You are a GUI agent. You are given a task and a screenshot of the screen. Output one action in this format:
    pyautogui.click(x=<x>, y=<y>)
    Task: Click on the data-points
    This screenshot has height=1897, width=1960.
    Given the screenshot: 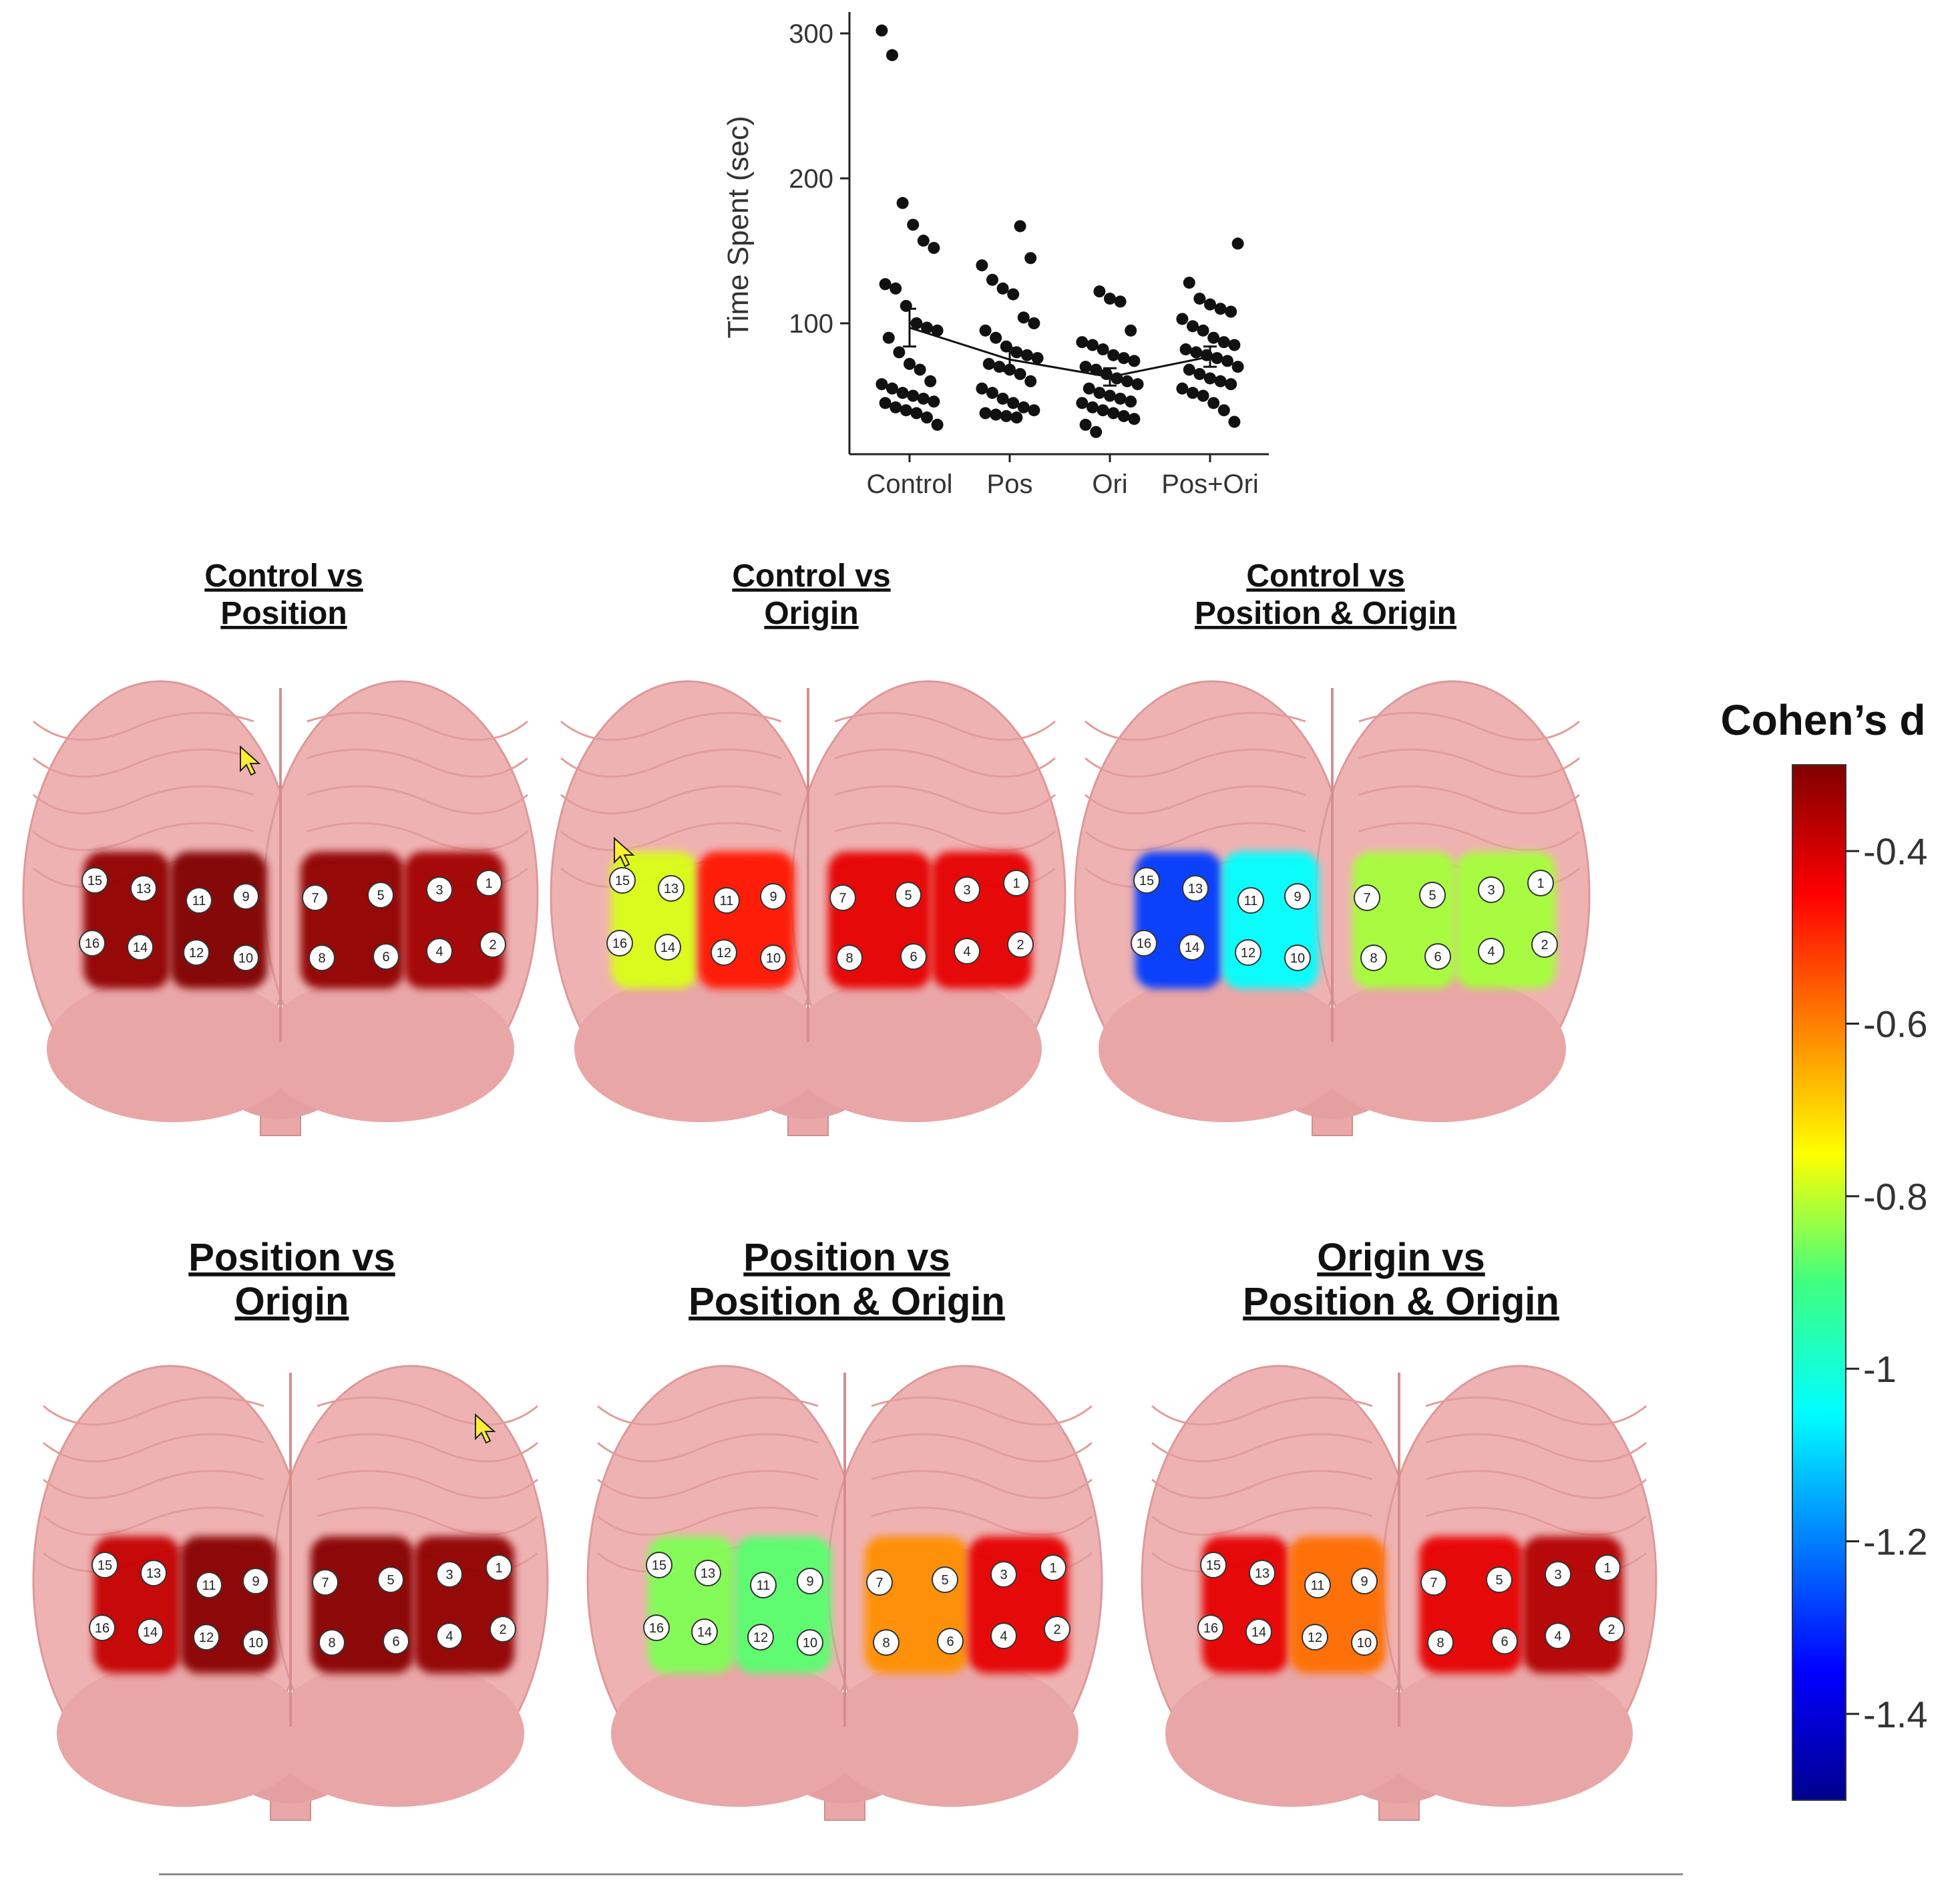 What is the action you would take?
    pyautogui.click(x=1059, y=231)
    